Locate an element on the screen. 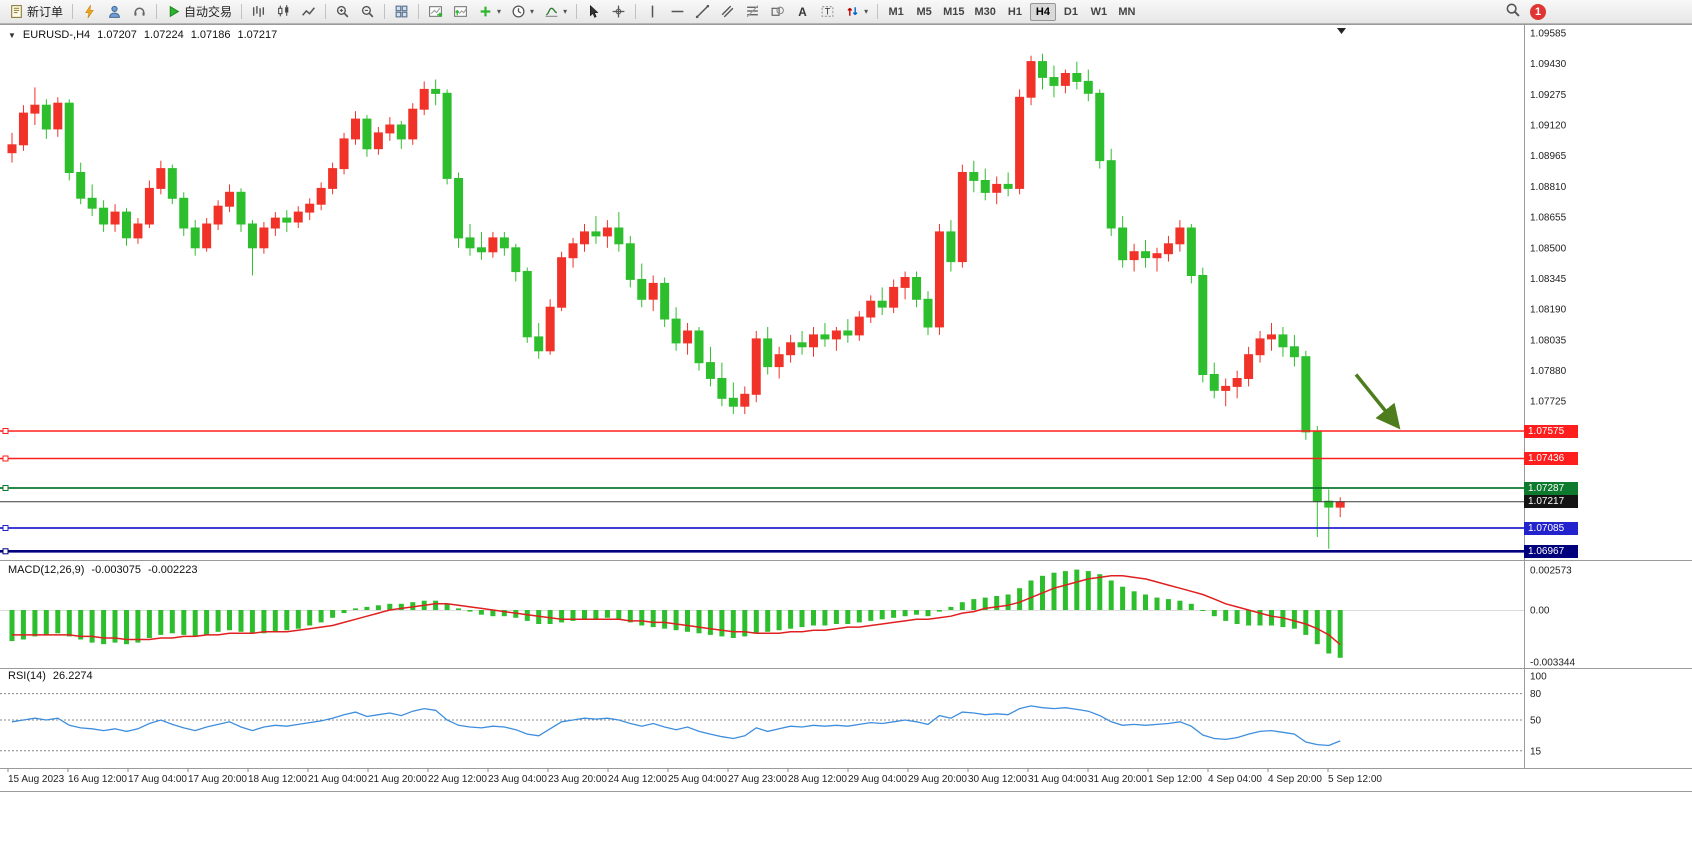  support-line-green-handle is located at coordinates (5, 488).